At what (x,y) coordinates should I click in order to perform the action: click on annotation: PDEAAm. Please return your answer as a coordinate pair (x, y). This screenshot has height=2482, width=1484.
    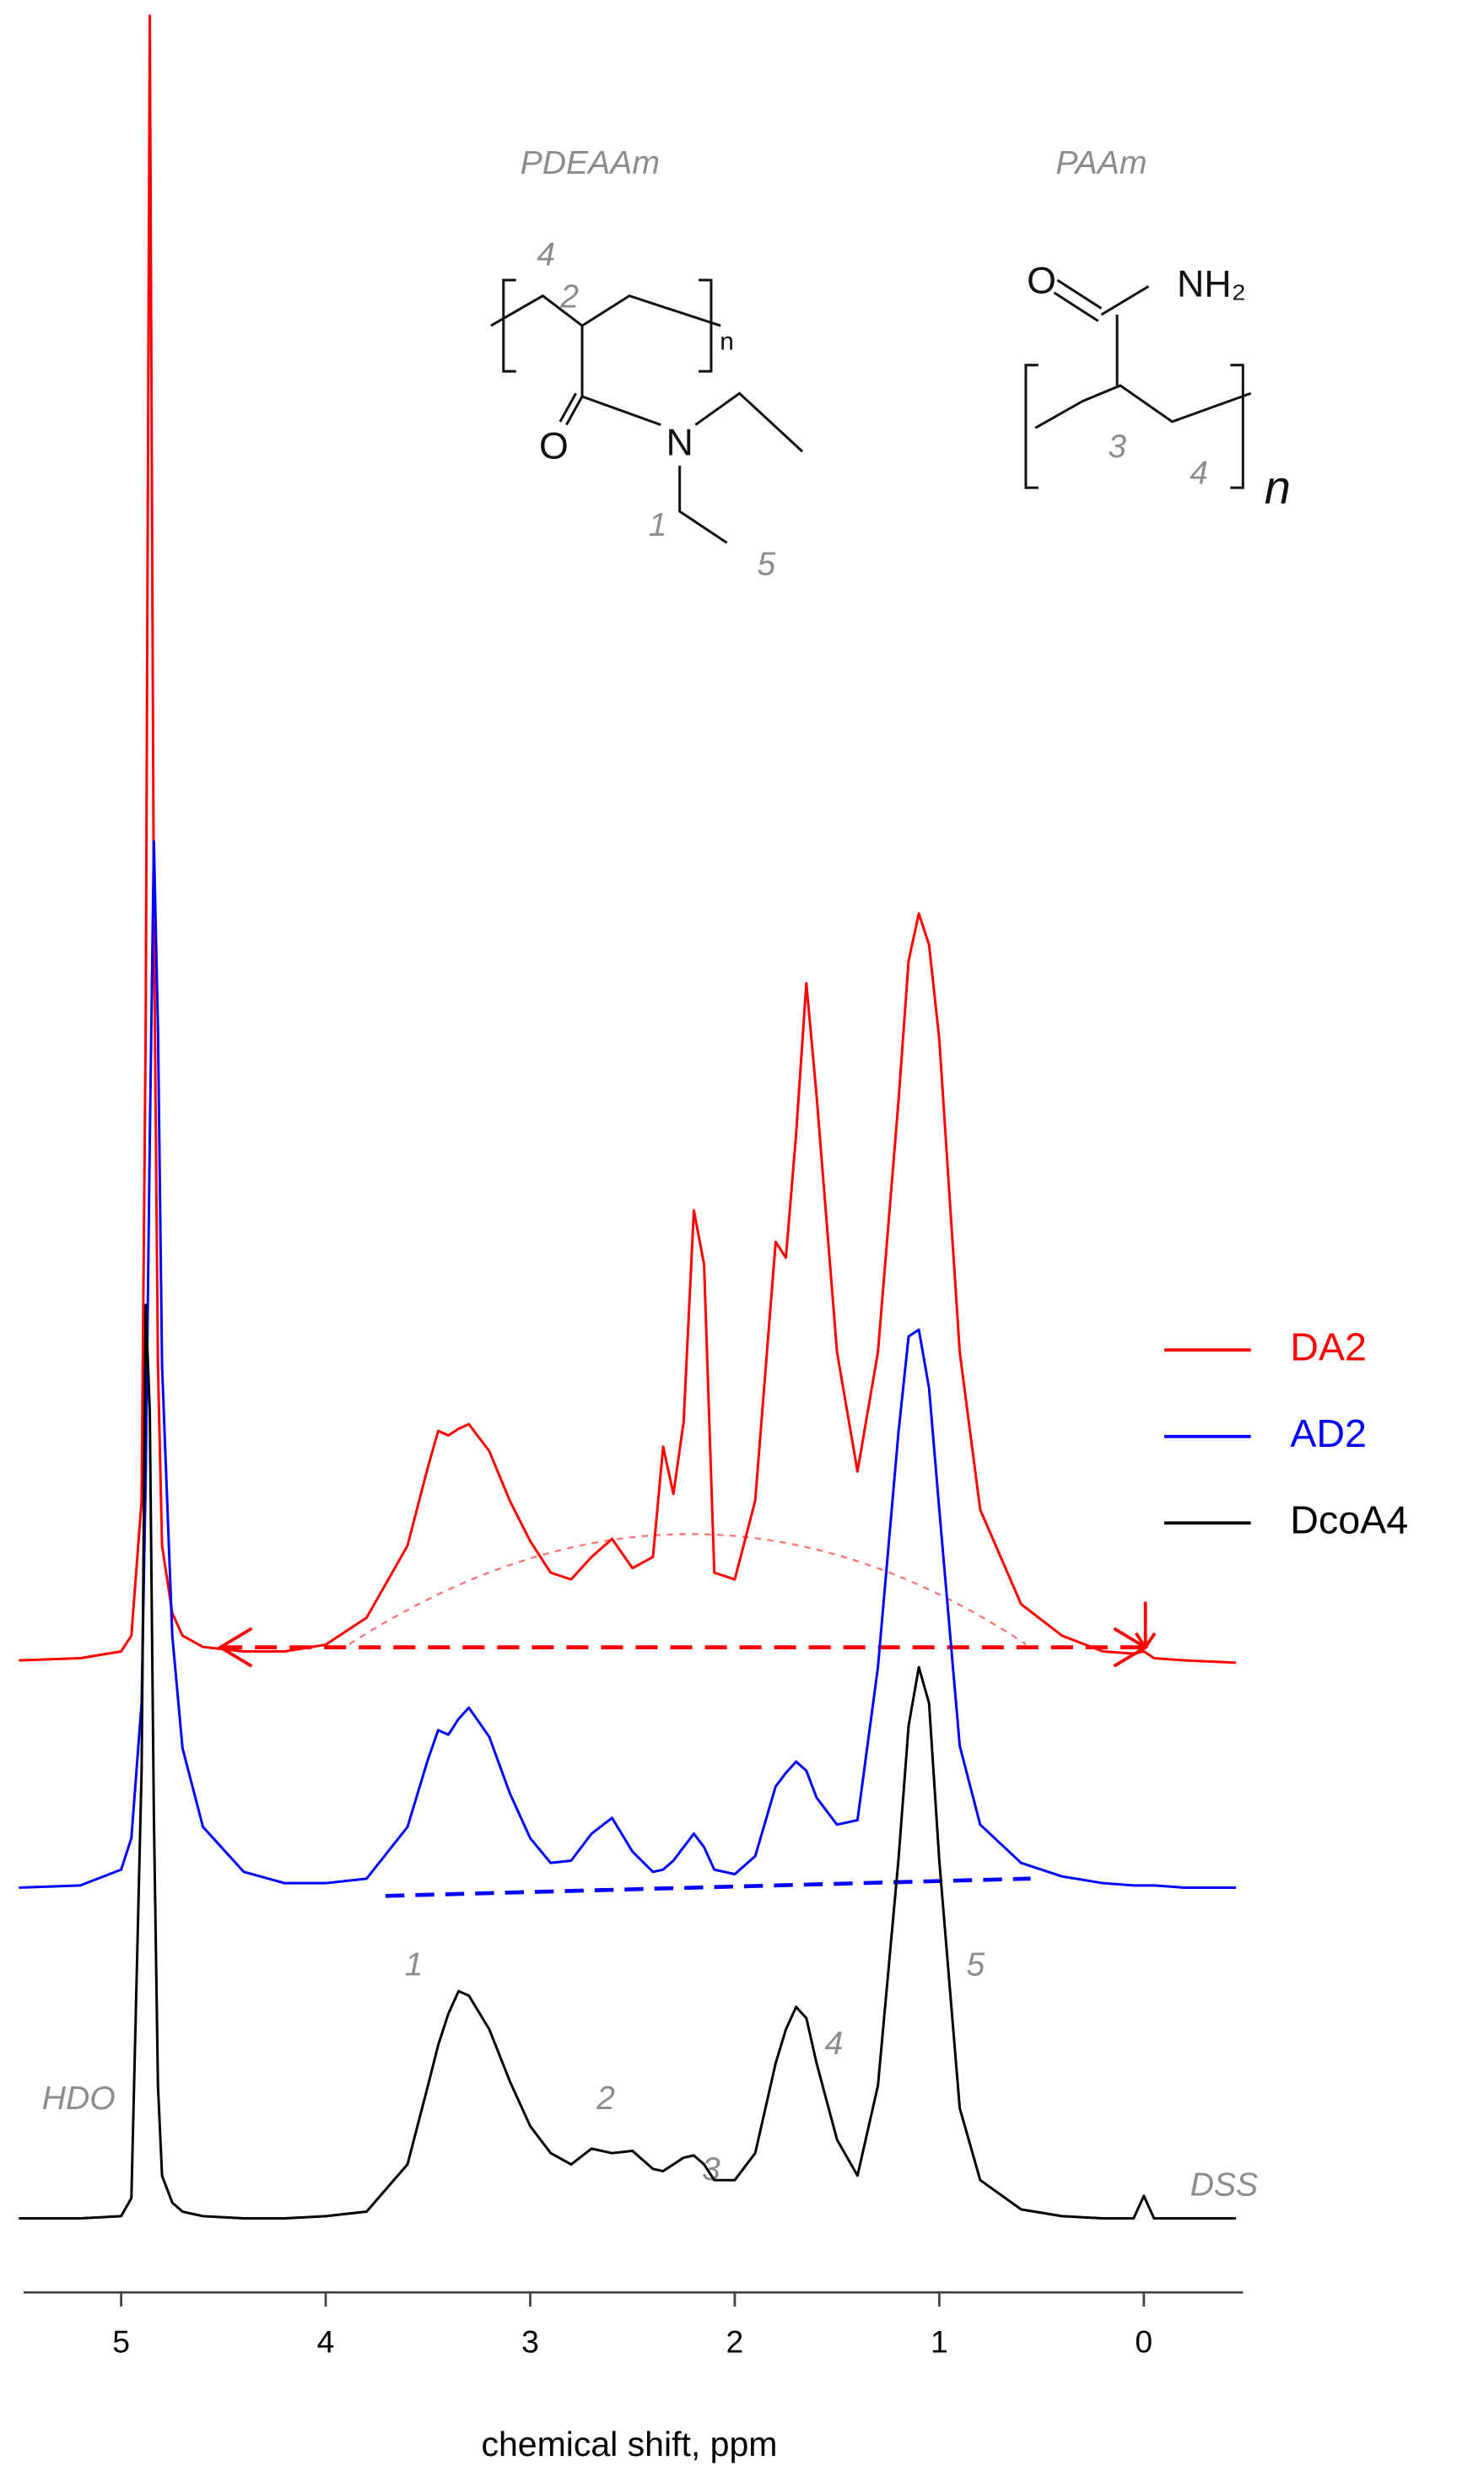
    Looking at the image, I should click on (590, 163).